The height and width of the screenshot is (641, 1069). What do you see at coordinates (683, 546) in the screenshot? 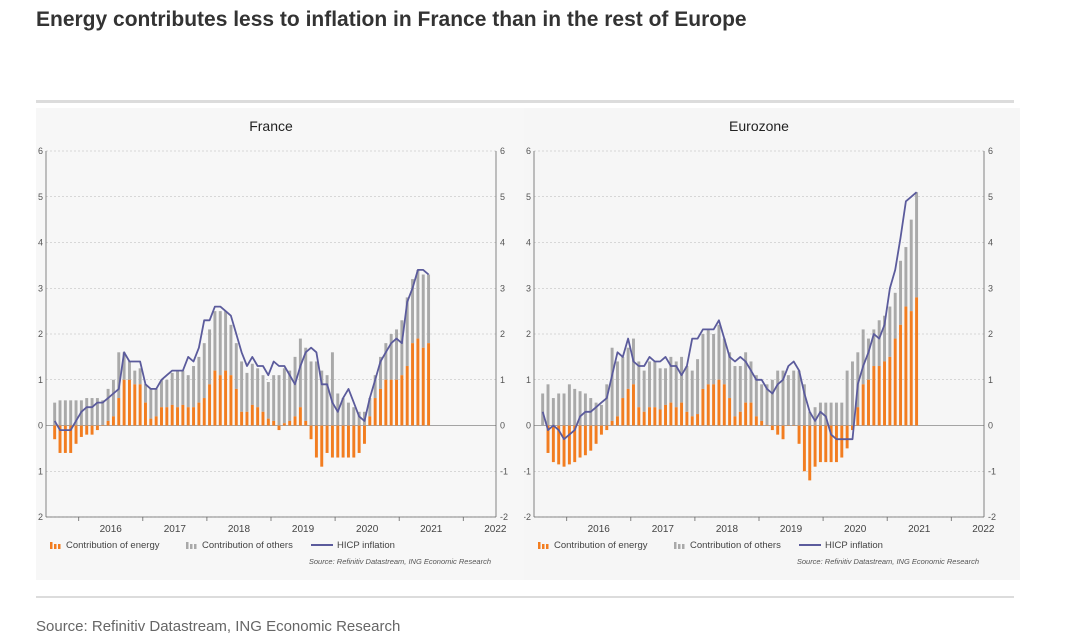
I see `legend-swatch-others` at bounding box center [683, 546].